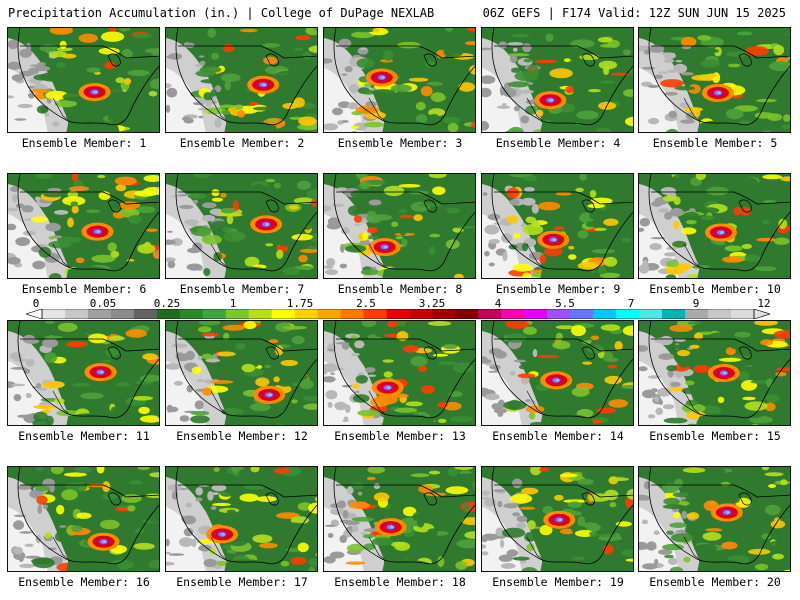  I want to click on colorbar-tick-label: 7, so click(631, 303).